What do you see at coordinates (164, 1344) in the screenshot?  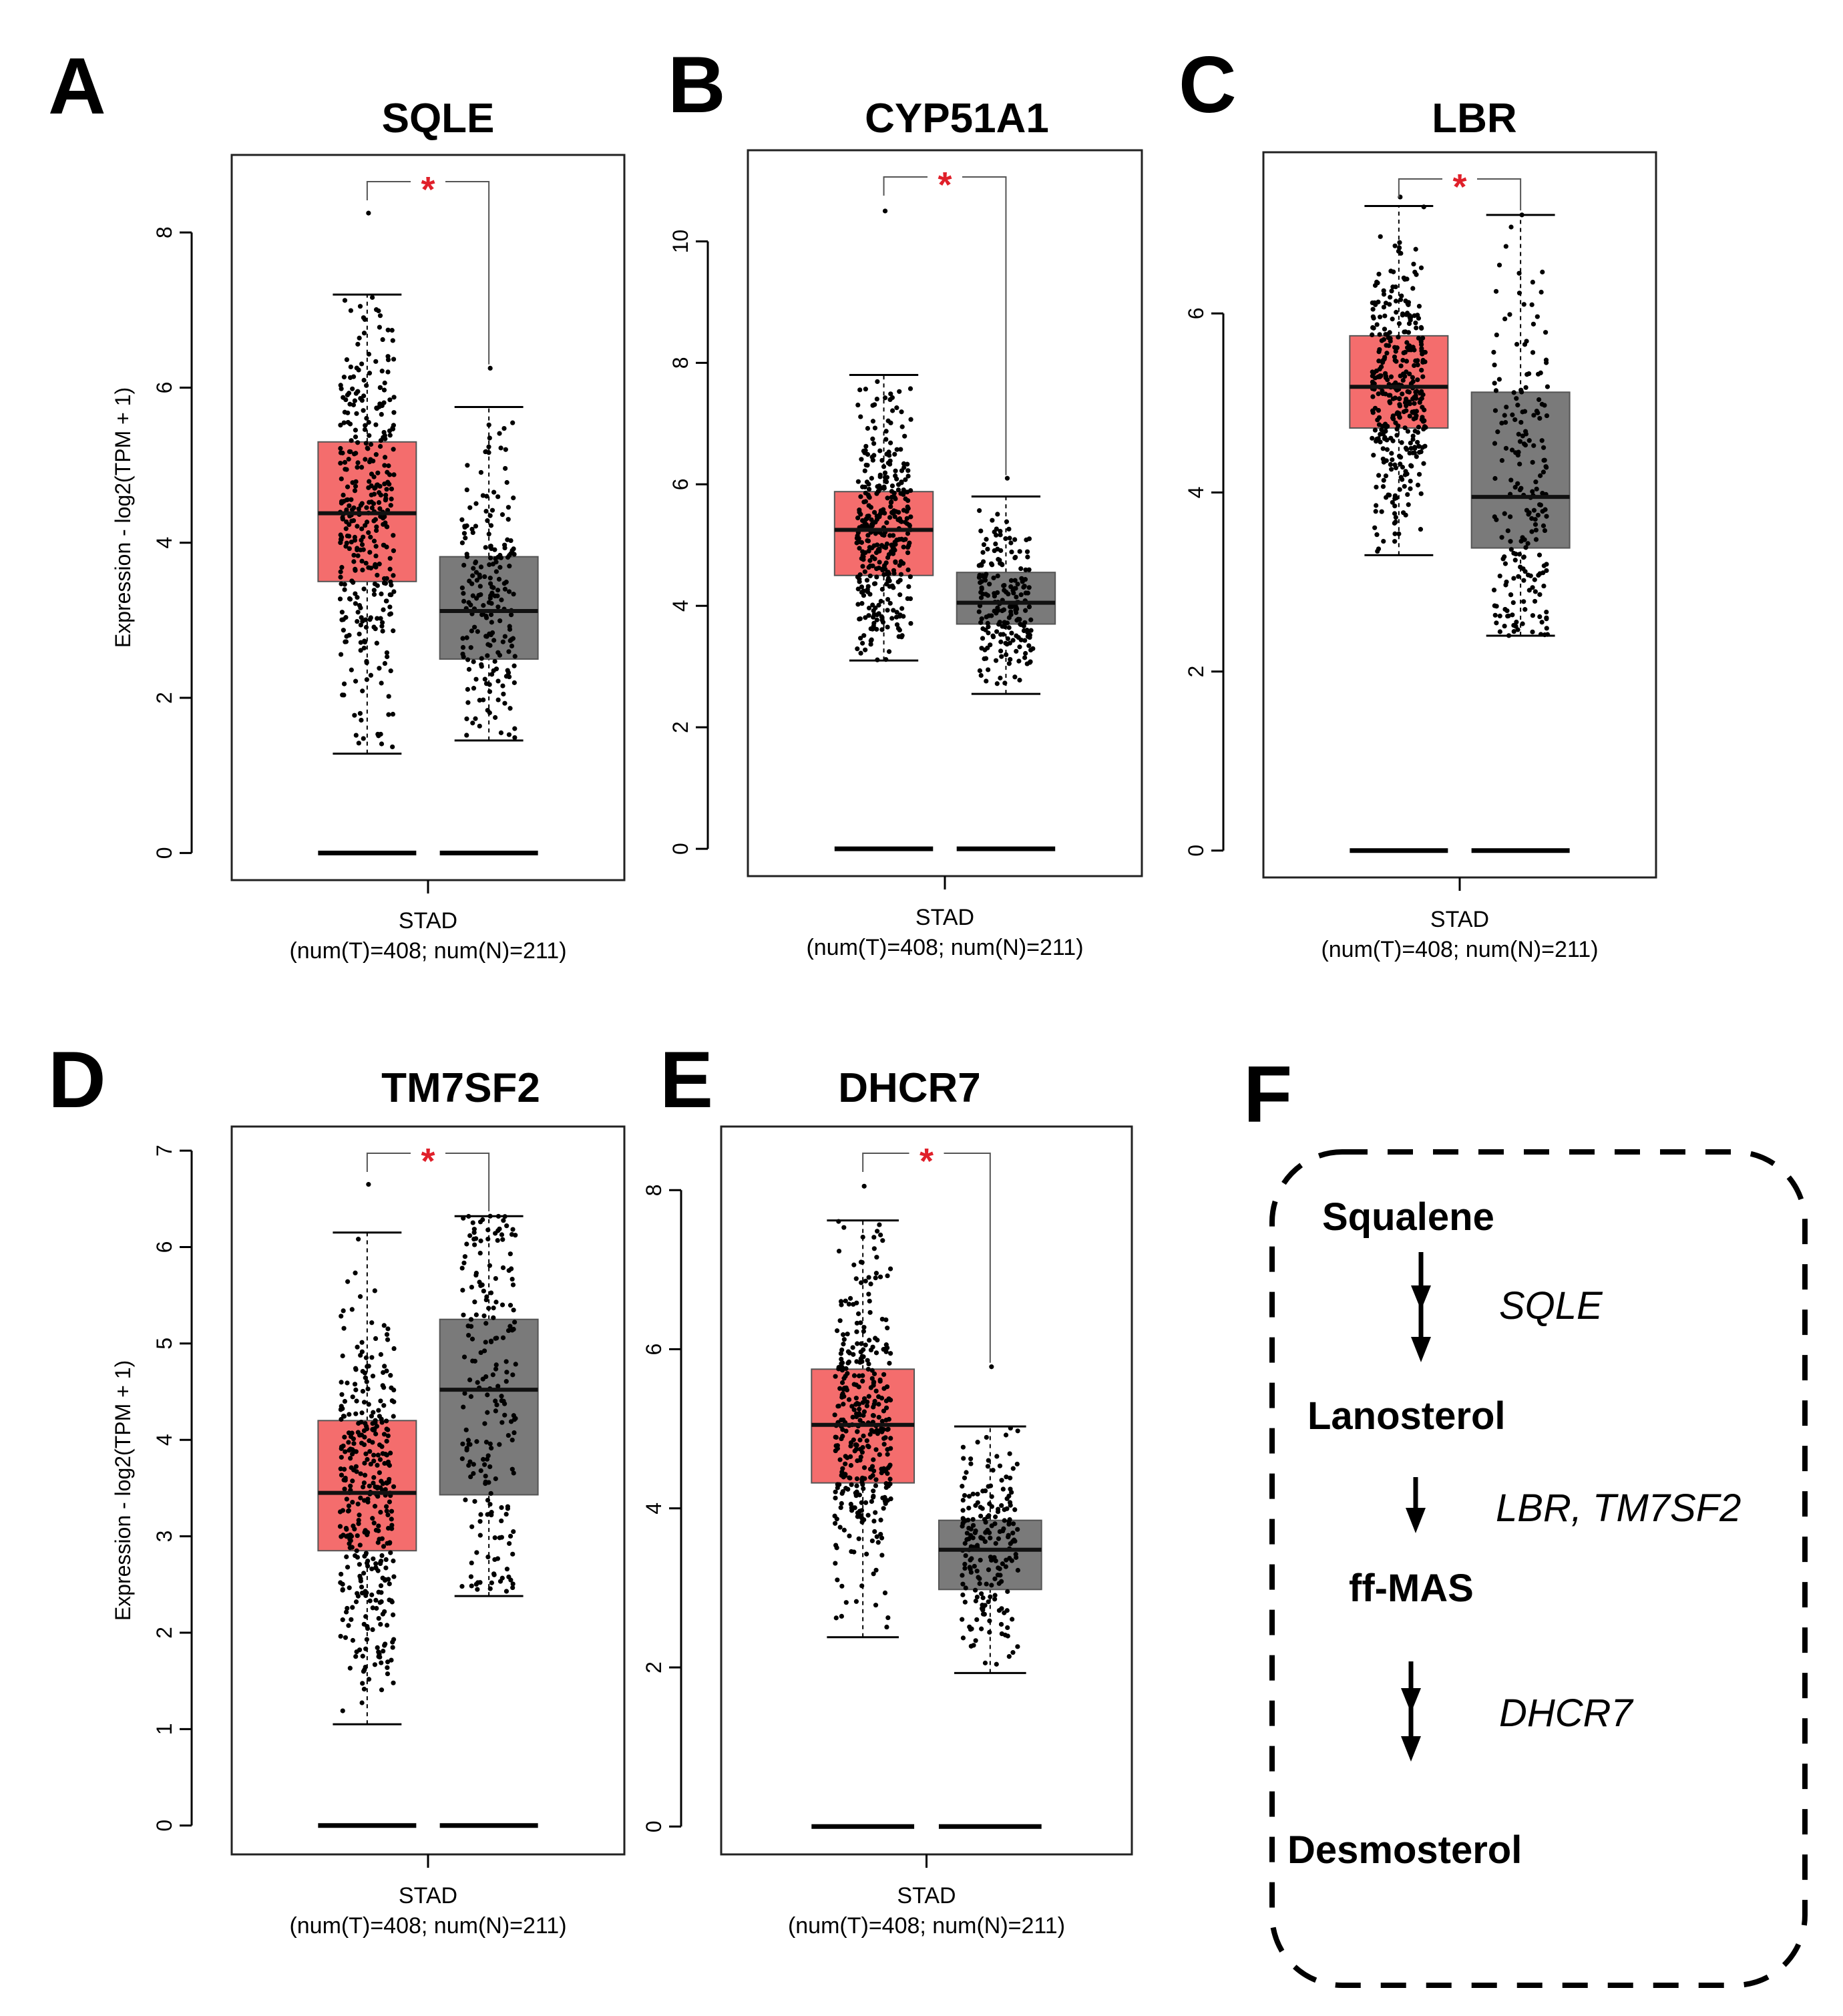 I see `y-tick-label: 5` at bounding box center [164, 1344].